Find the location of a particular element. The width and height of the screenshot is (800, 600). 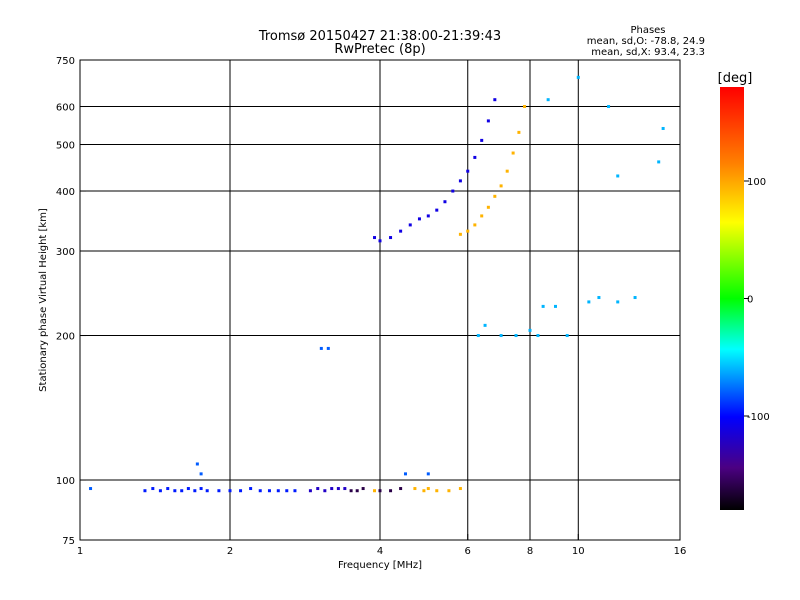

x-tick-label: 10 is located at coordinates (578, 551).